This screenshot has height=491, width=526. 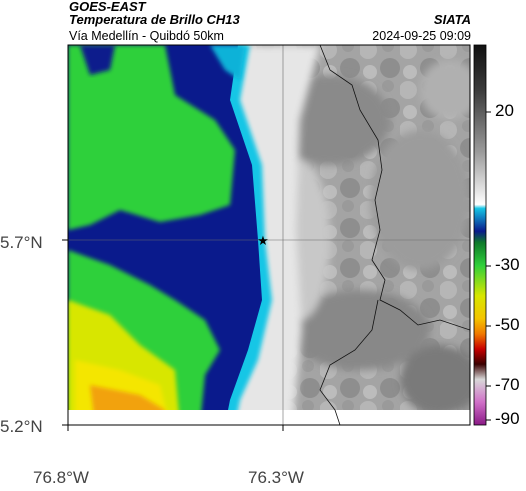 I want to click on lat-tick-label: 5.2°N, so click(x=21, y=426).